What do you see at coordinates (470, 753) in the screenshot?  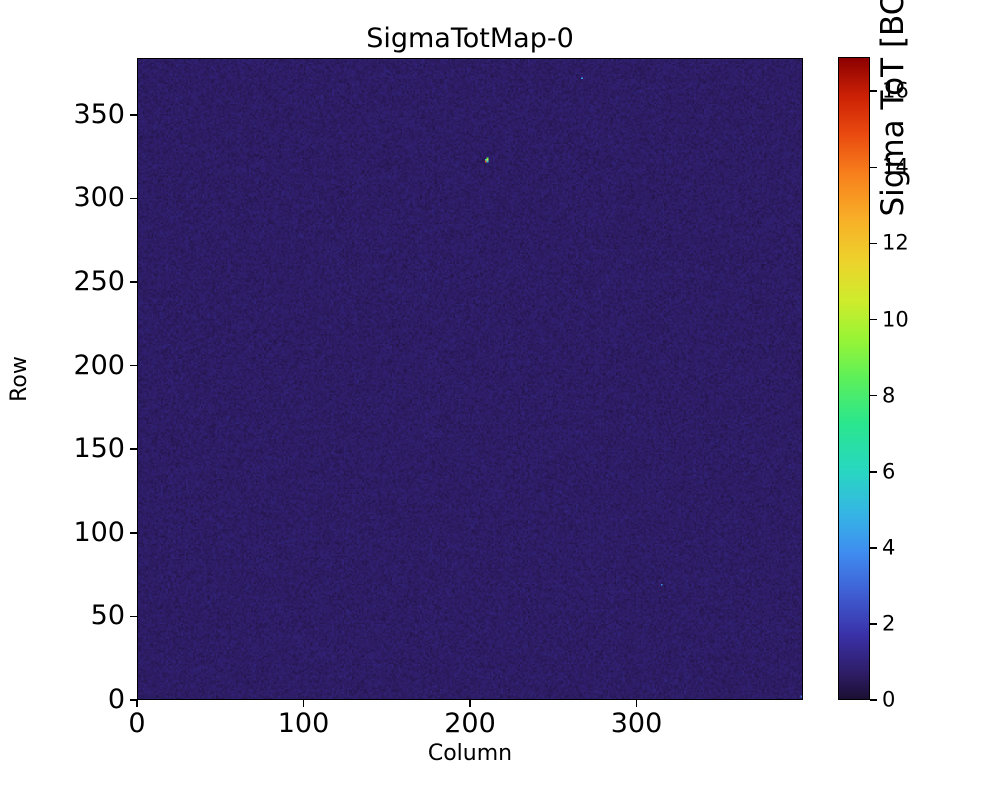 I see `x-axis-label: Column` at bounding box center [470, 753].